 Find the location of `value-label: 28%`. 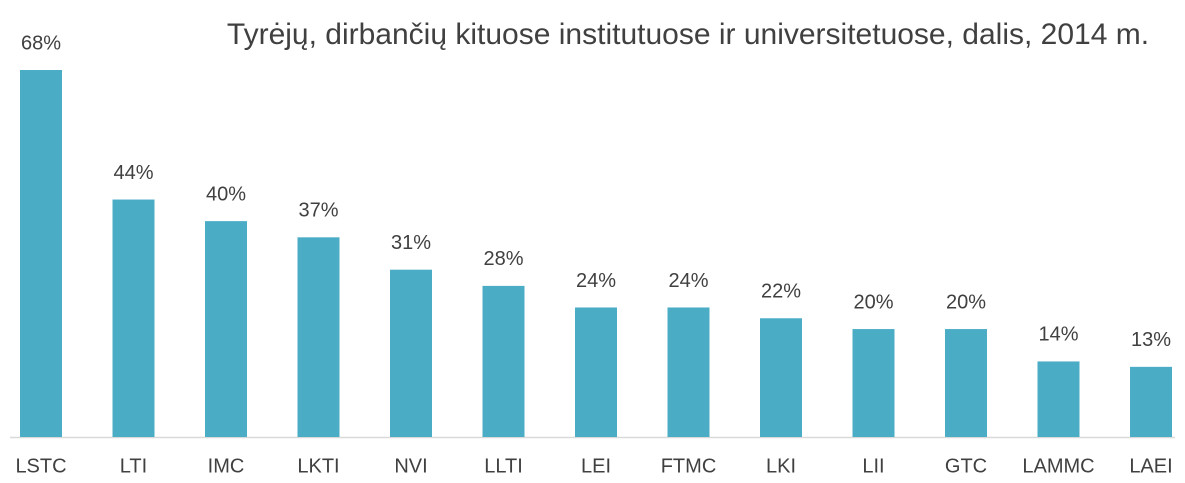

value-label: 28% is located at coordinates (503, 259).